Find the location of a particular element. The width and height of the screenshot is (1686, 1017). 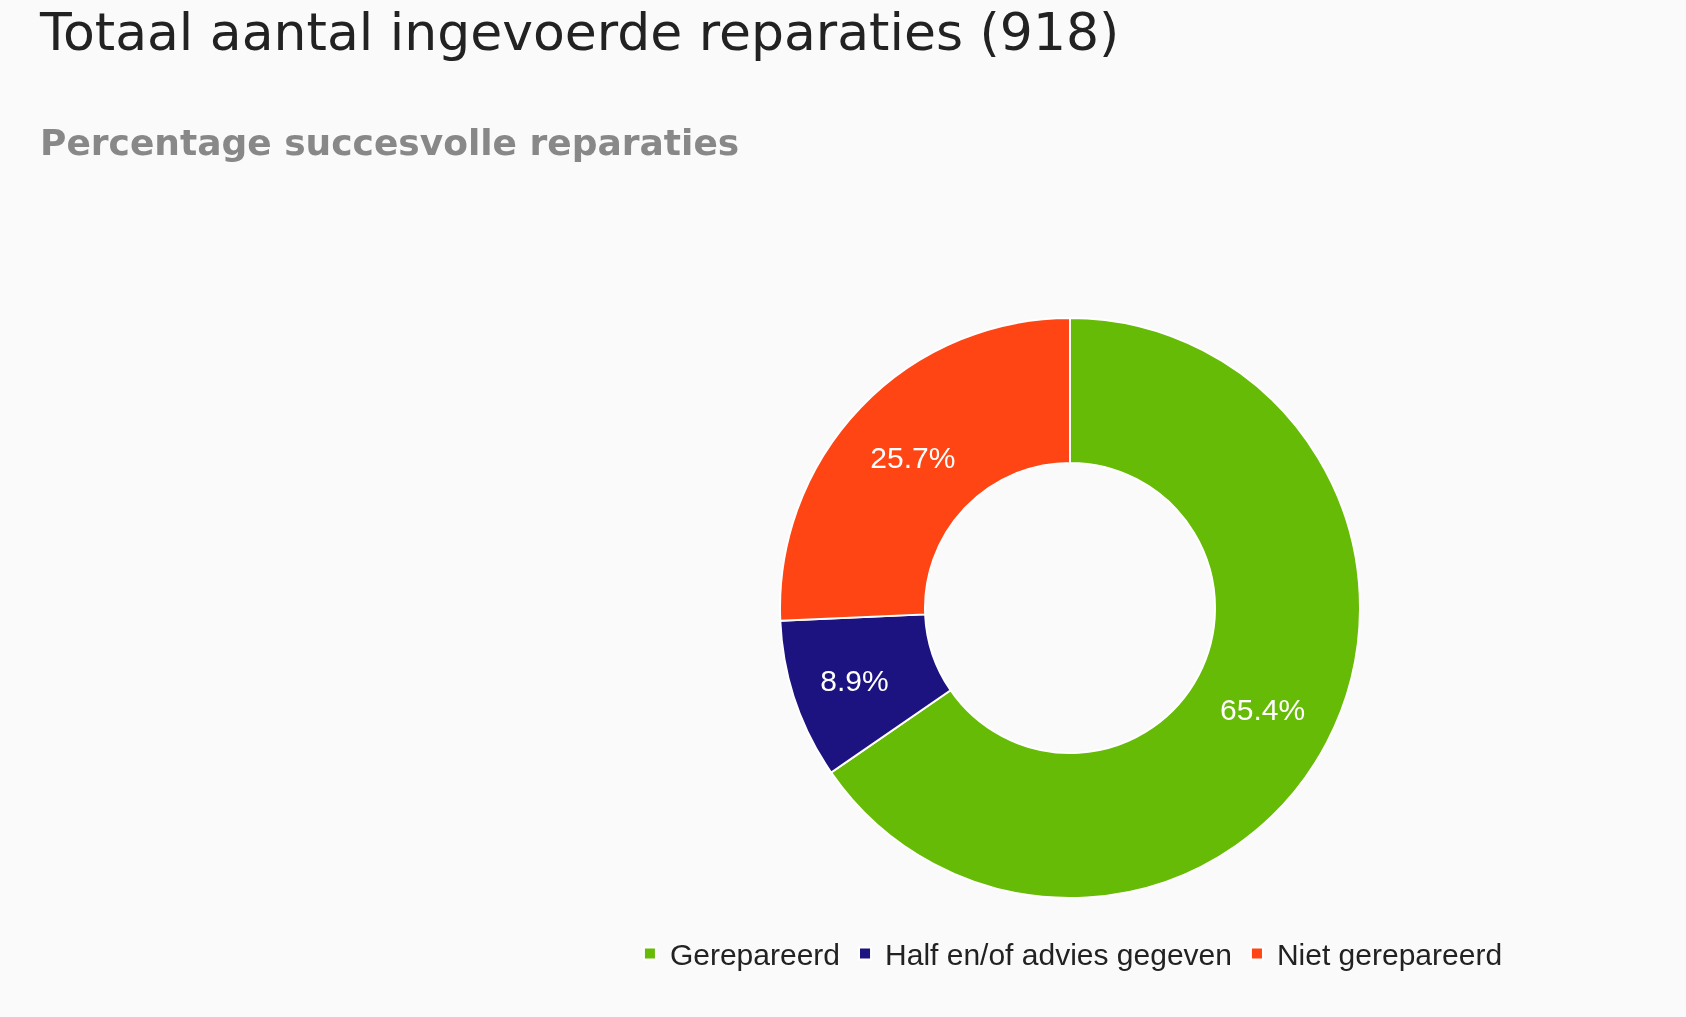

data-label: 25.7% is located at coordinates (913, 458).